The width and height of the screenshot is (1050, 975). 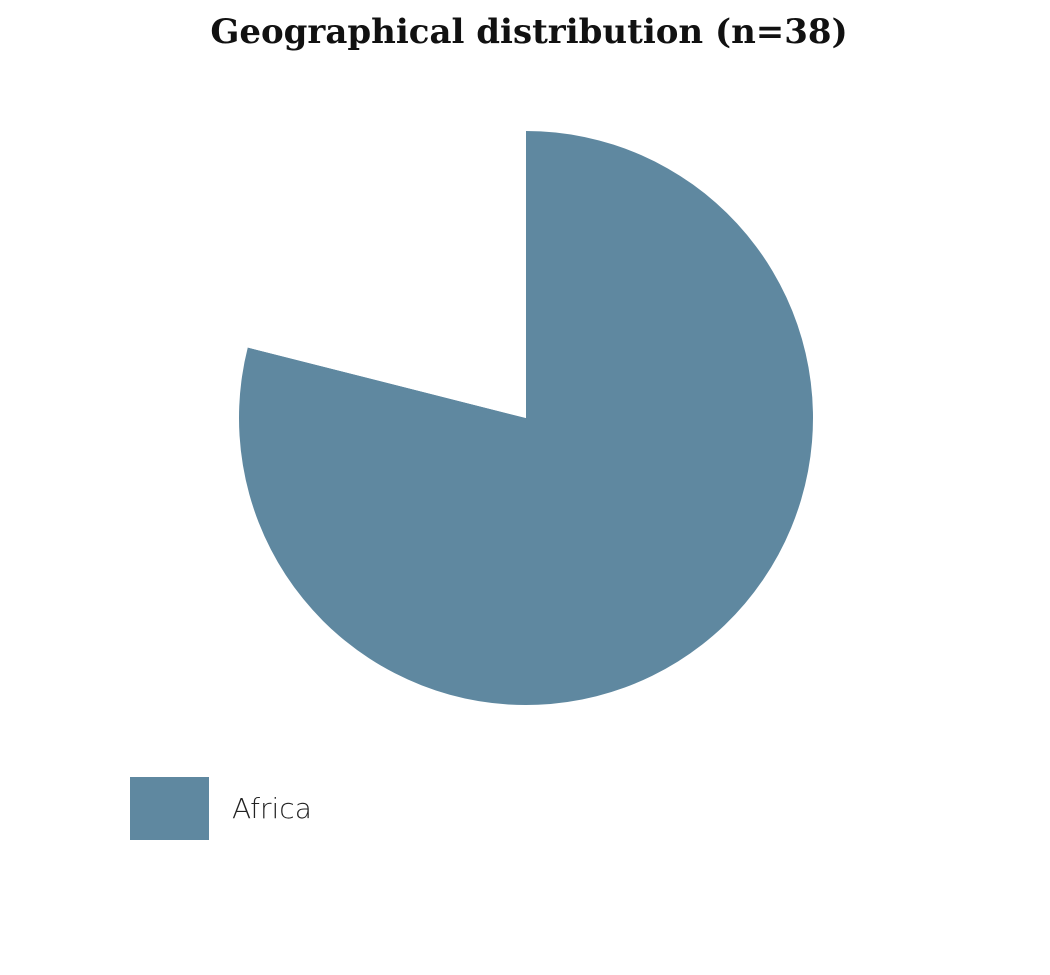 What do you see at coordinates (169, 808) in the screenshot?
I see `legend-swatch-africa` at bounding box center [169, 808].